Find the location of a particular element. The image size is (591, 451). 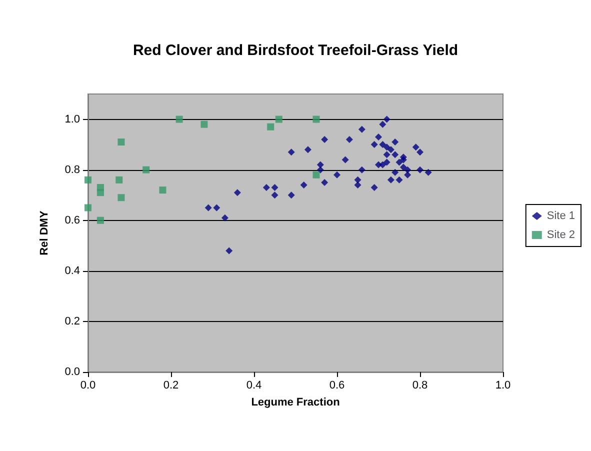

chart-title: Red Clover and Birdsfoot Treefoil-Grass Yield is located at coordinates (295, 50).